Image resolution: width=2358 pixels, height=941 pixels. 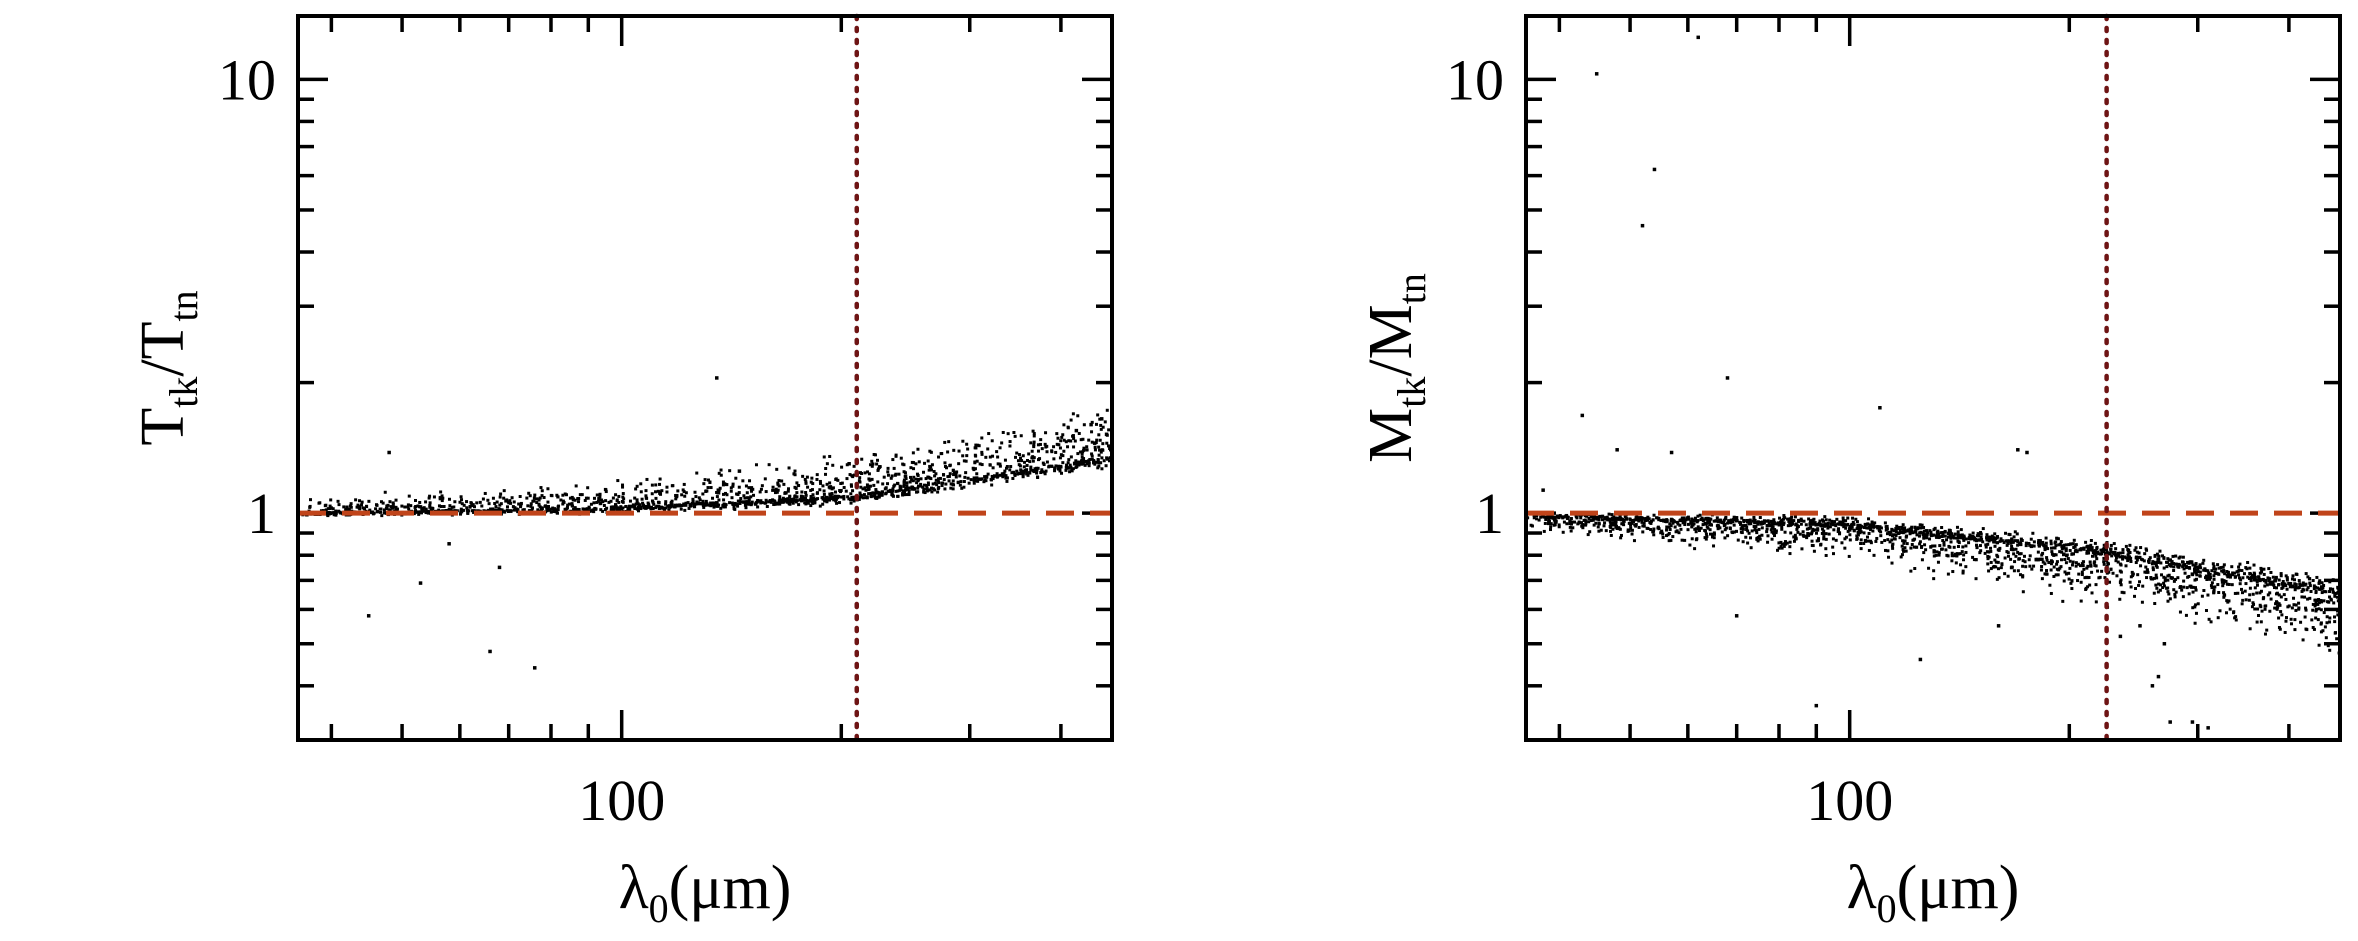 I want to click on right-x-axis-title-main: λ, so click(x=1862, y=888).